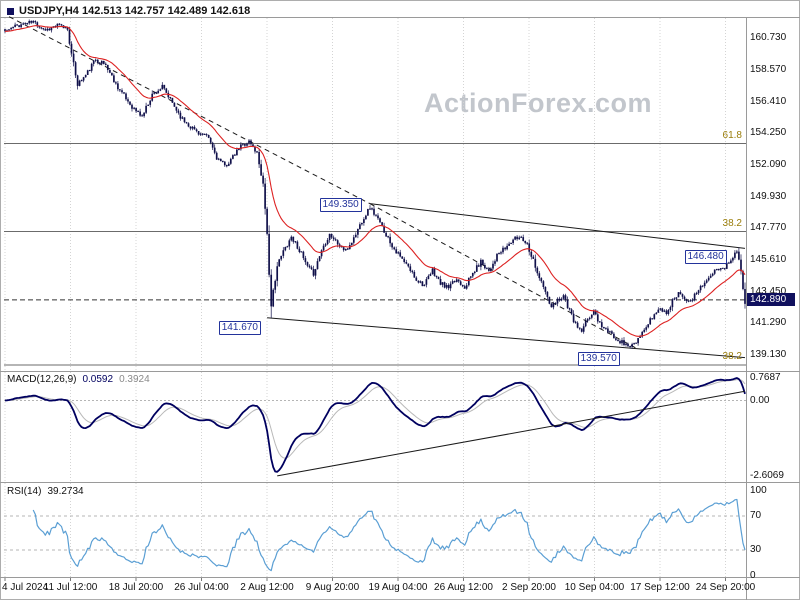 This screenshot has width=800, height=600. What do you see at coordinates (24, 491) in the screenshot?
I see `rsi-label: RSI(14)` at bounding box center [24, 491].